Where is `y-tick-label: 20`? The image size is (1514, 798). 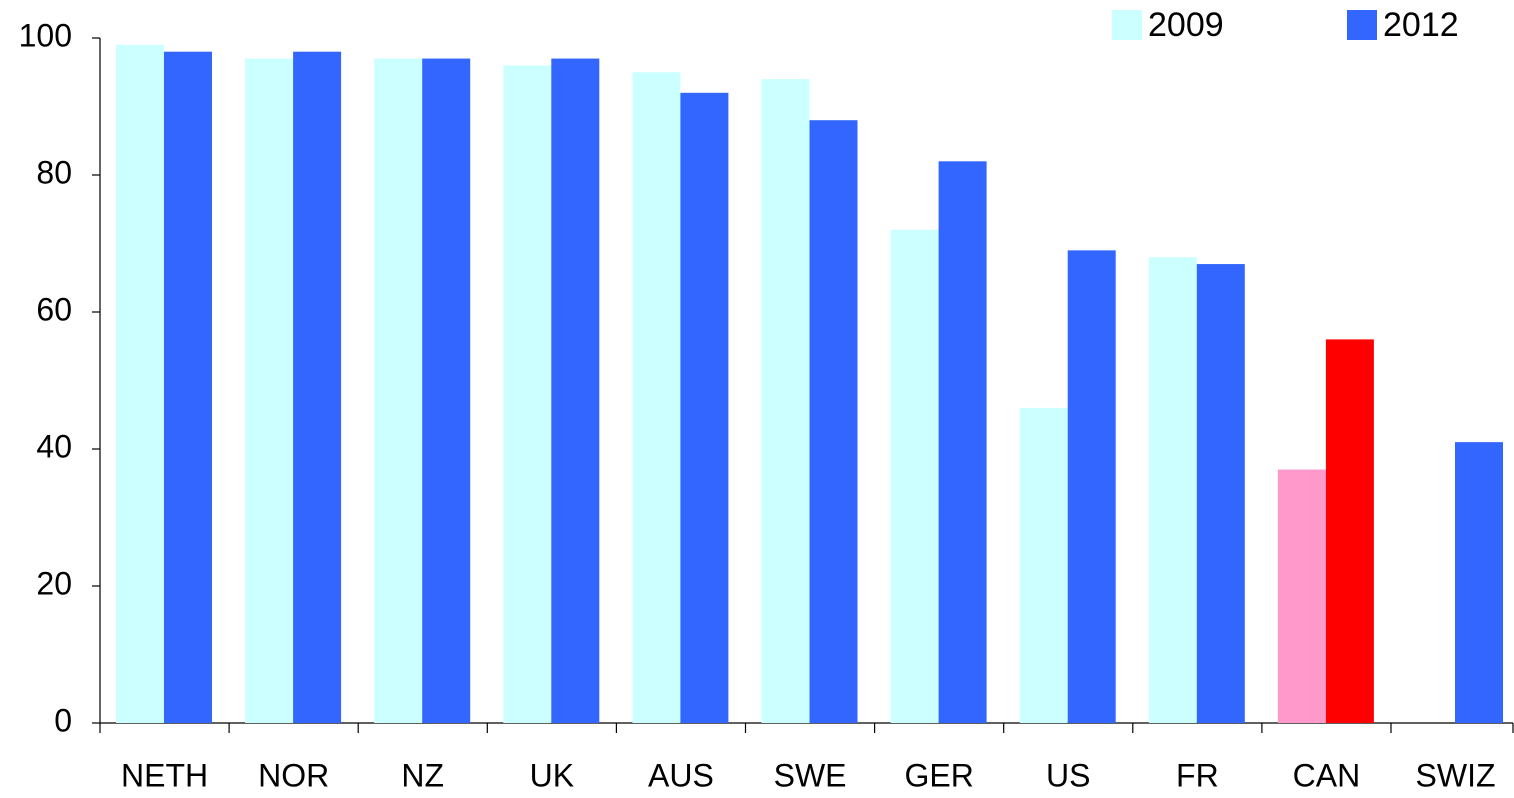 y-tick-label: 20 is located at coordinates (54, 583).